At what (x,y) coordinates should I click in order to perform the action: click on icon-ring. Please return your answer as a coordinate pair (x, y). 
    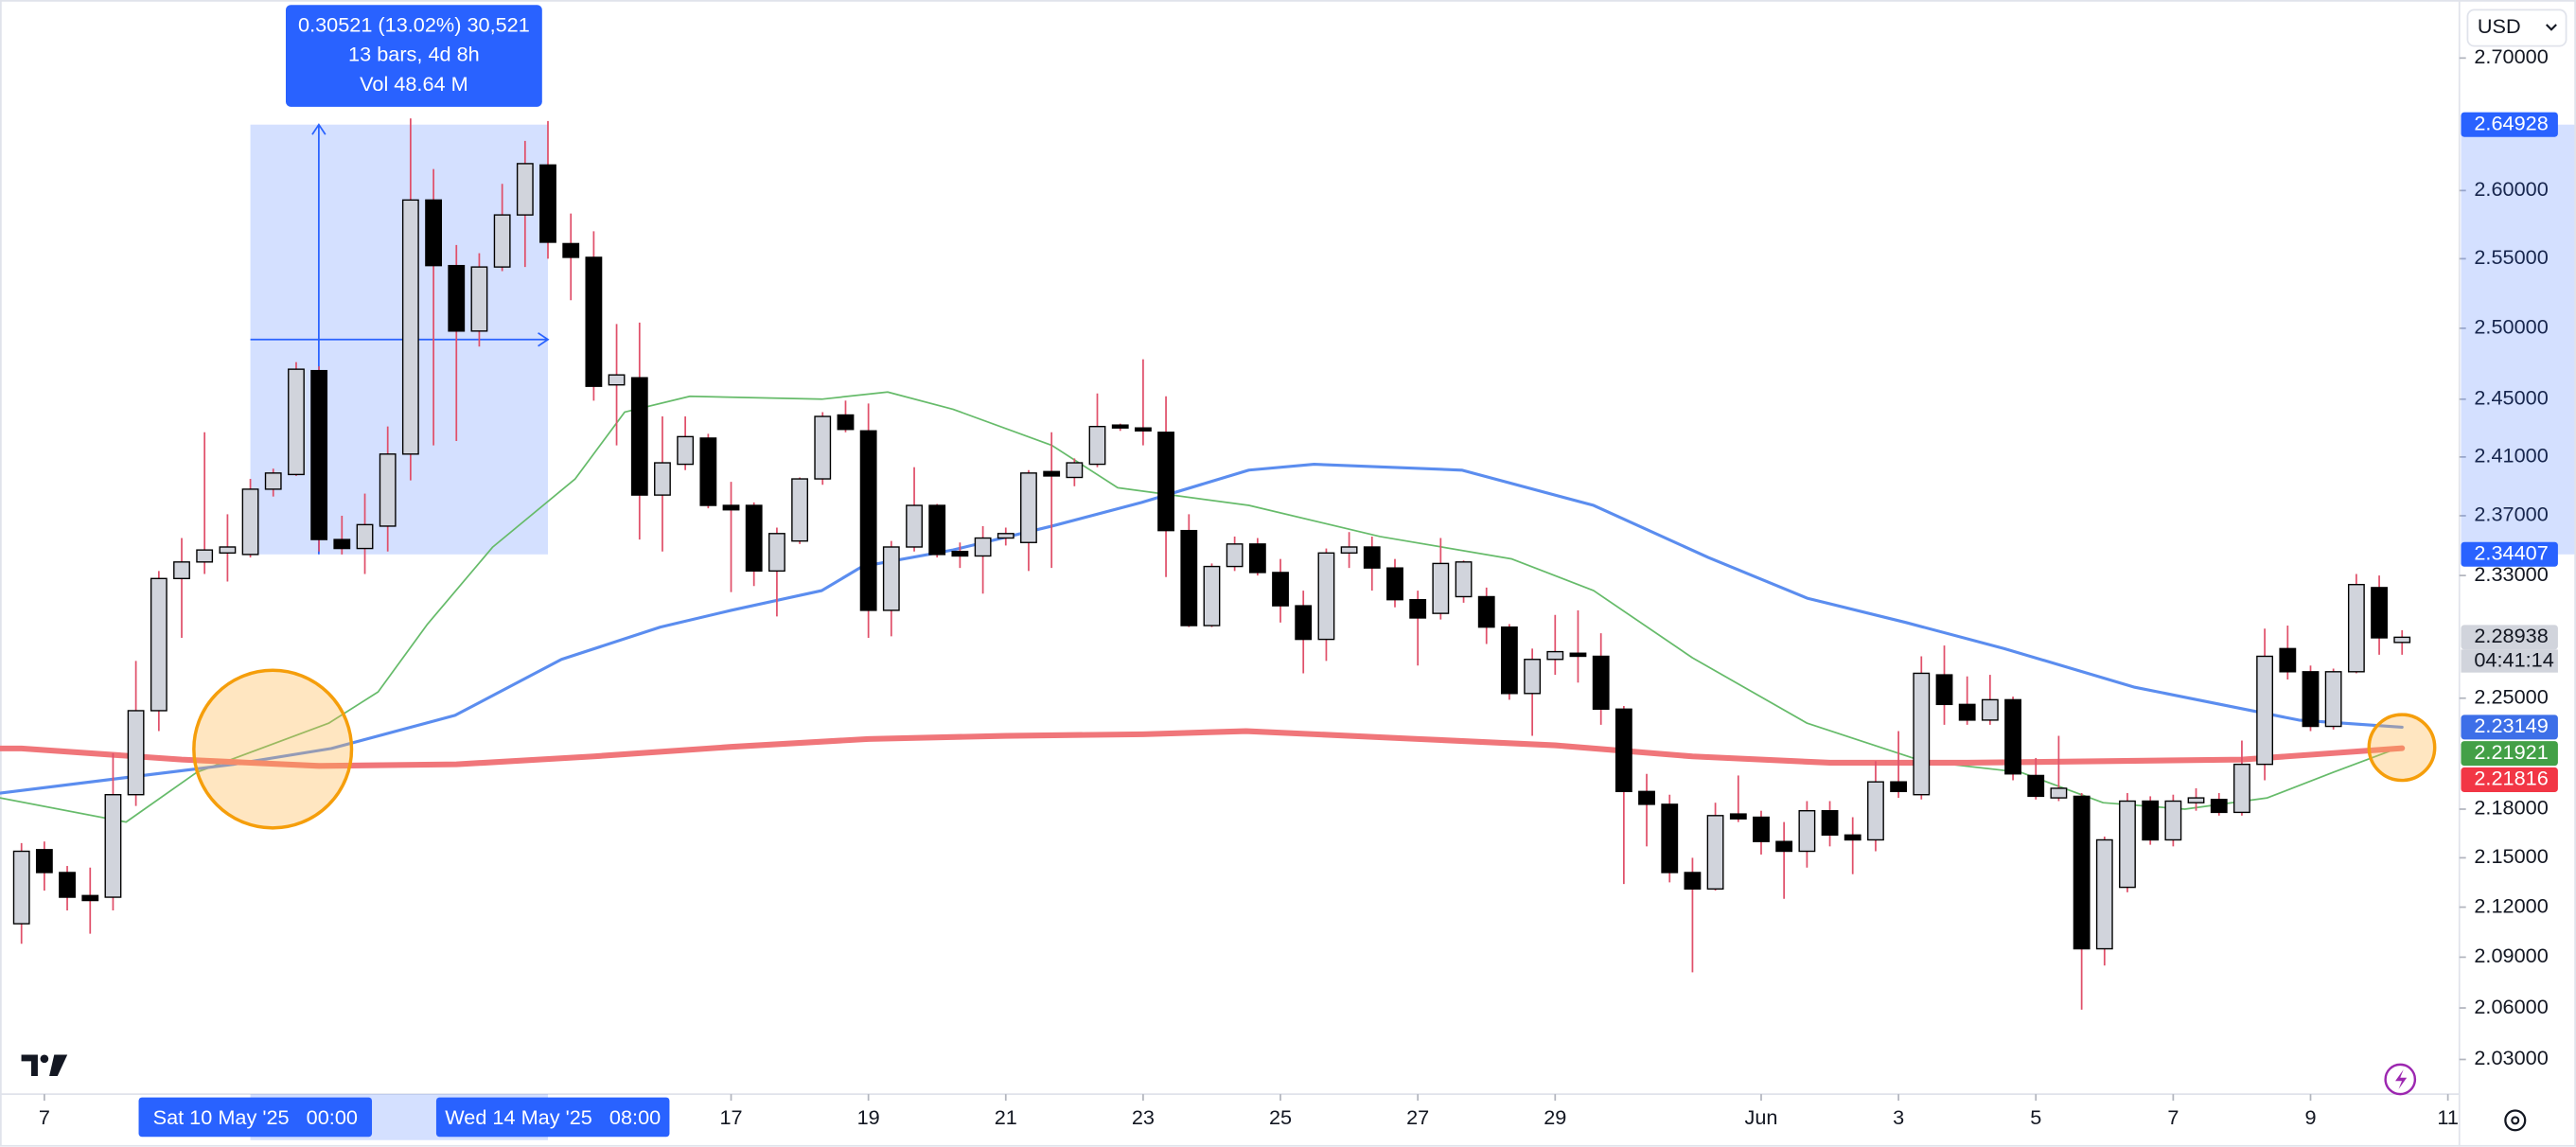
    Looking at the image, I should click on (2400, 1079).